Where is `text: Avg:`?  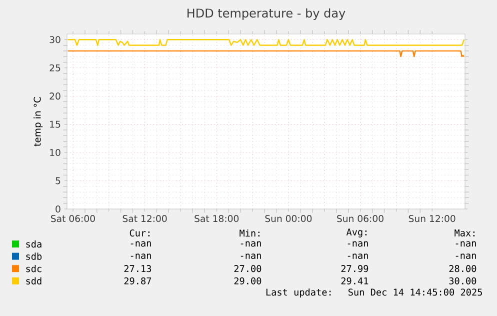
text: Avg: is located at coordinates (356, 233).